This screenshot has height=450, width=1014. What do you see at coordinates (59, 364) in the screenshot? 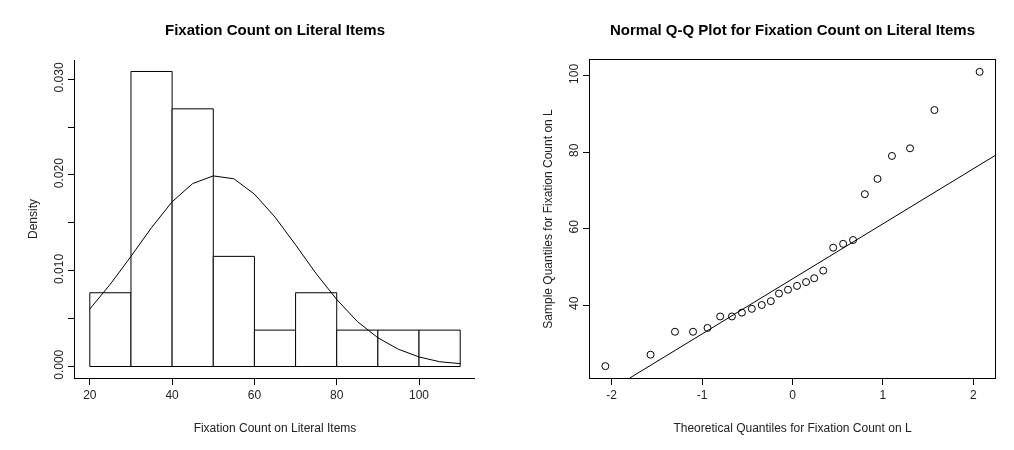
I see `y-tick-label: 0.000` at bounding box center [59, 364].